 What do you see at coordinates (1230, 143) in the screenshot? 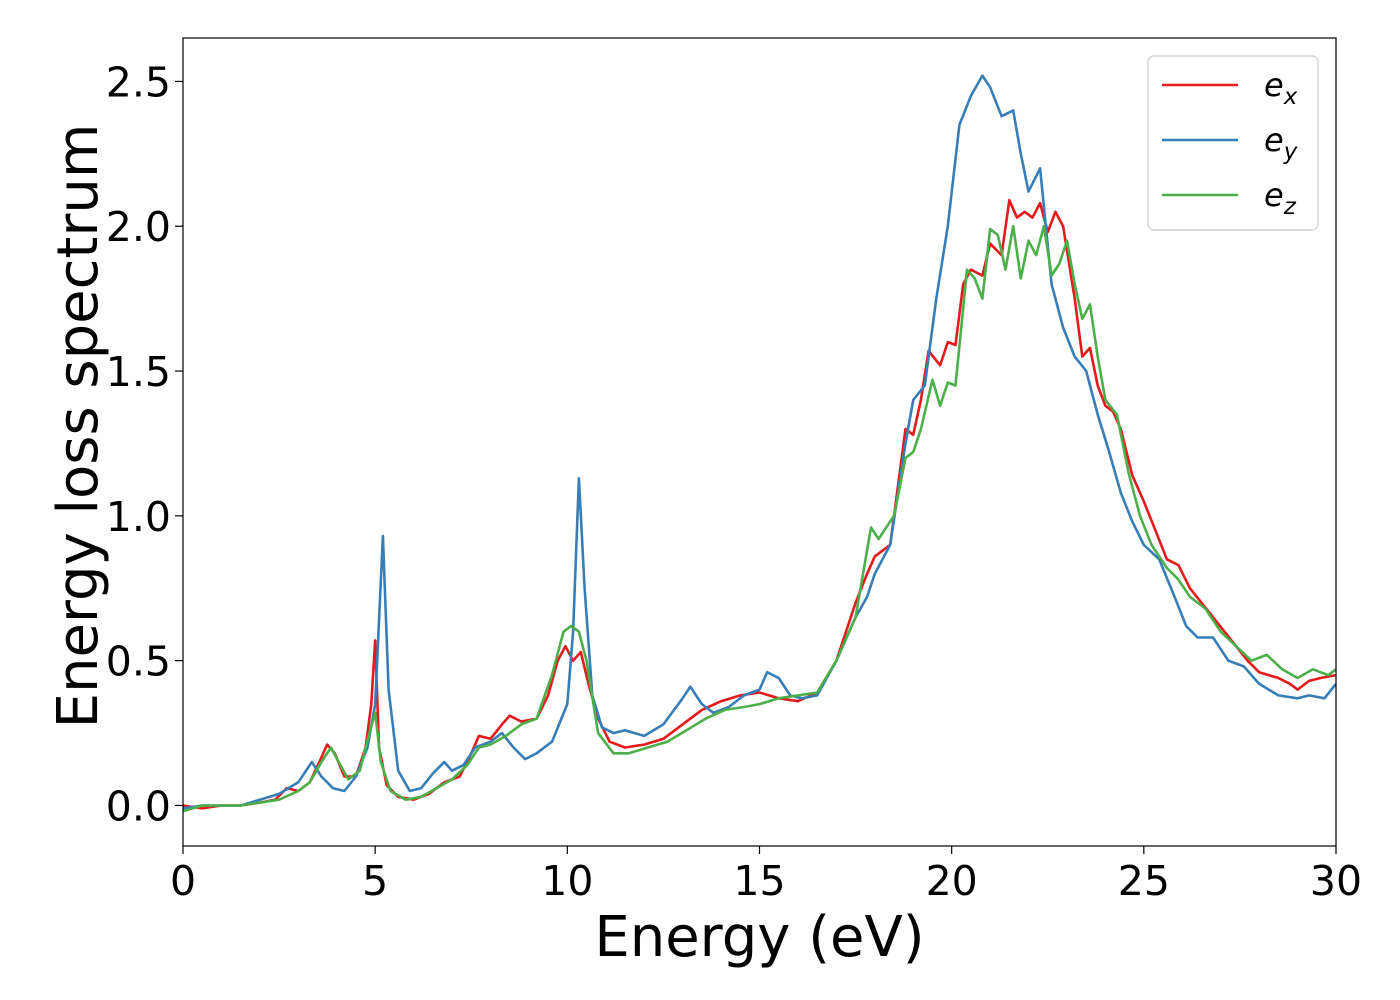
I see `legend-item-y: ey` at bounding box center [1230, 143].